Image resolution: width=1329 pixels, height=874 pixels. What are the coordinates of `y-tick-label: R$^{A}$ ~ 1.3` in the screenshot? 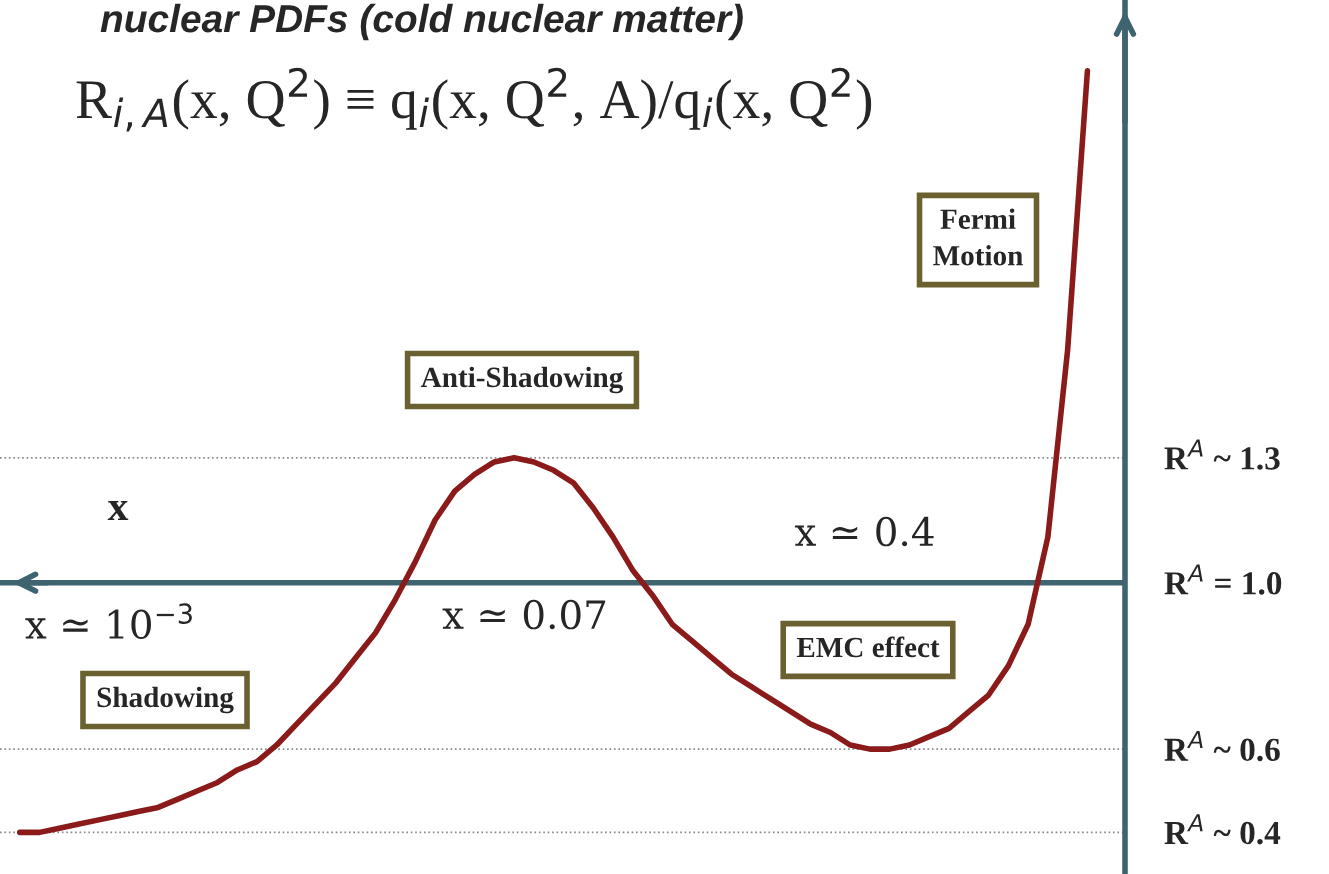 It's located at (1222, 454).